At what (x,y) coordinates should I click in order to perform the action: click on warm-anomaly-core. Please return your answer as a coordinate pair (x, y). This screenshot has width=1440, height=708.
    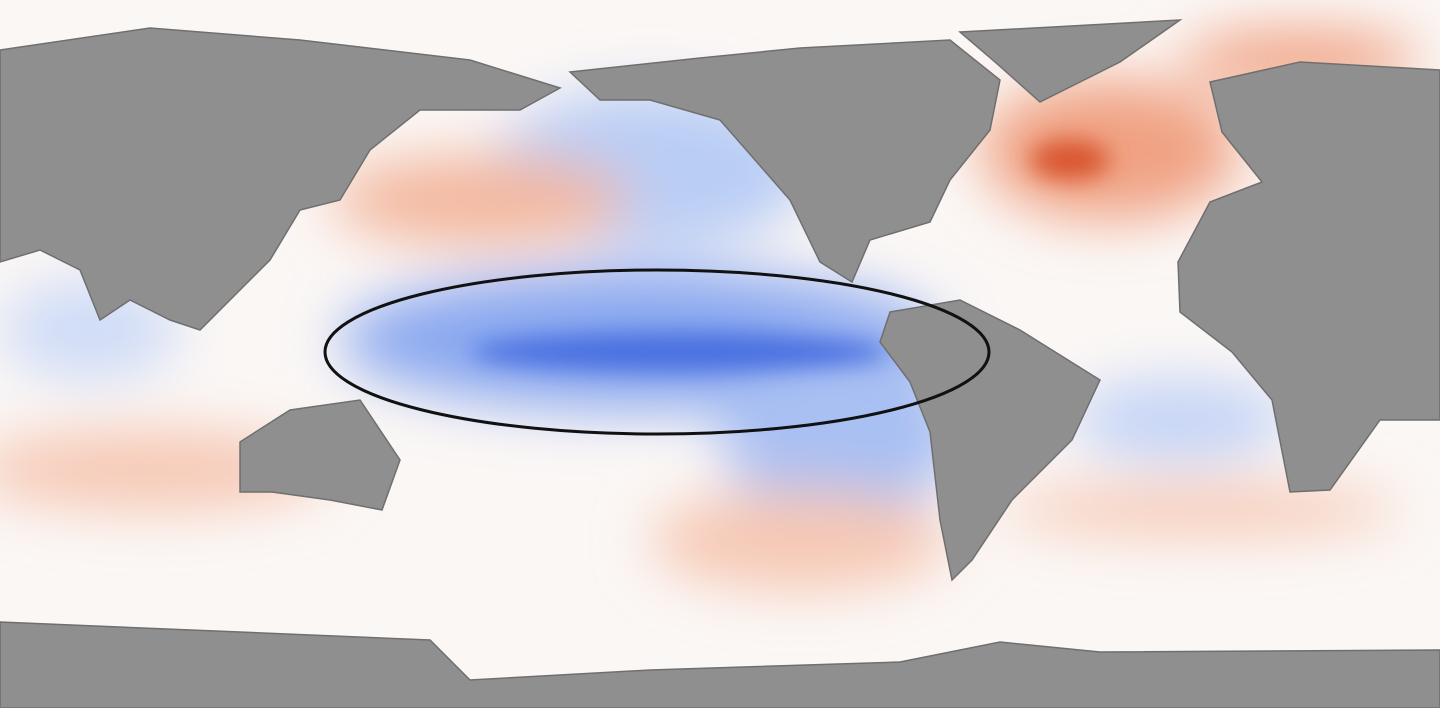
    Looking at the image, I should click on (1070, 160).